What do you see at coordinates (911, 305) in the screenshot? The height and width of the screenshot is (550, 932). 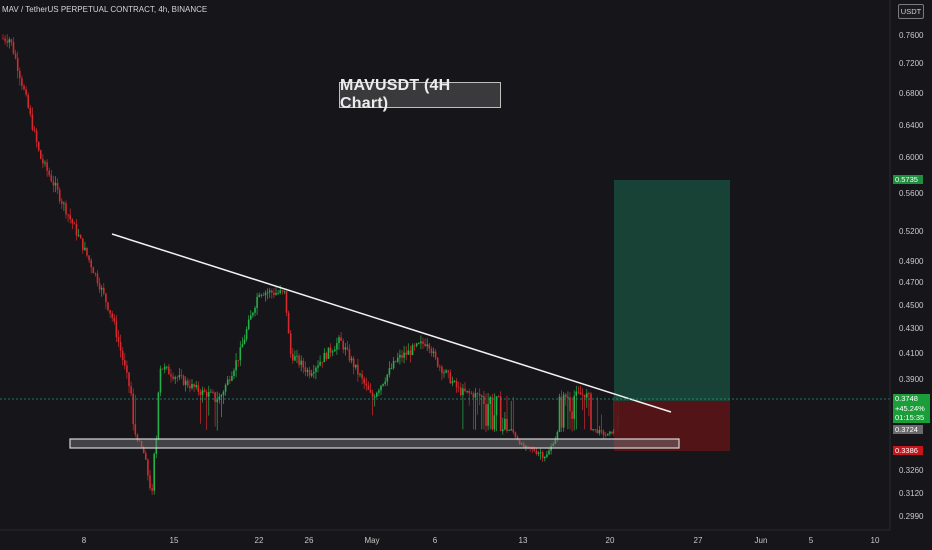 I see `price-tick-label: 0.4500` at bounding box center [911, 305].